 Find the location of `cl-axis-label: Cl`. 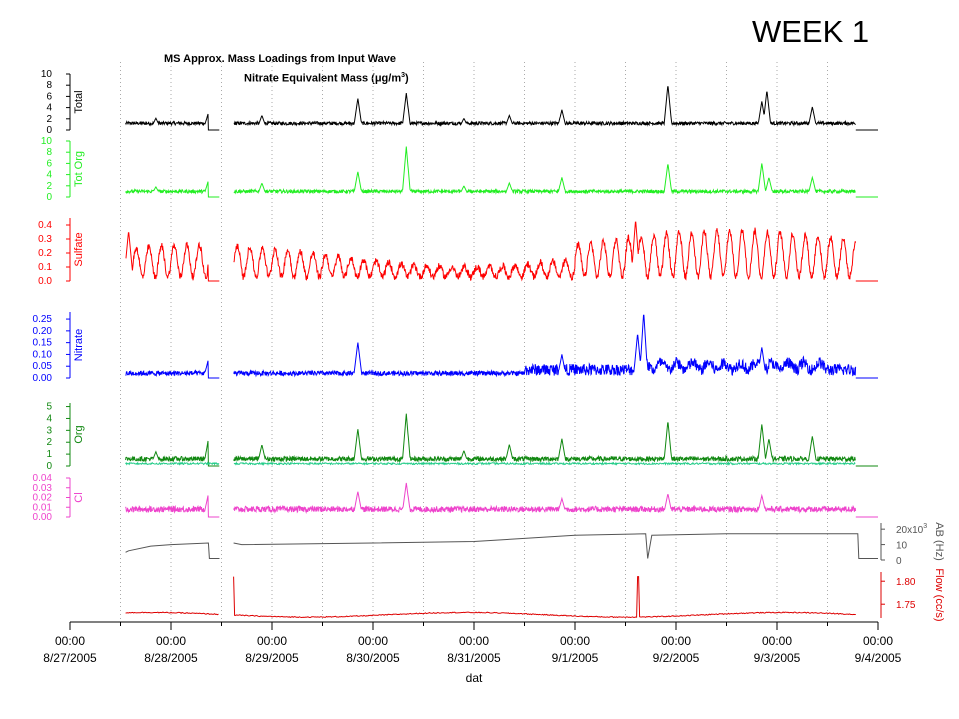

cl-axis-label: Cl is located at coordinates (79, 497).